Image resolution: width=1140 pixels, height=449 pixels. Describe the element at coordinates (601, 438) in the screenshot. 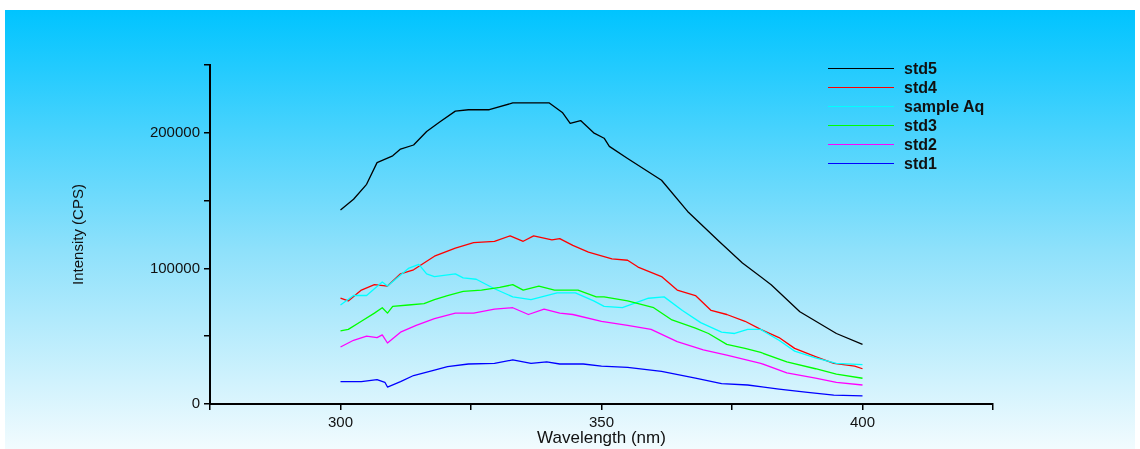

I see `x-axis-title: Wavelength (nm)` at that location.